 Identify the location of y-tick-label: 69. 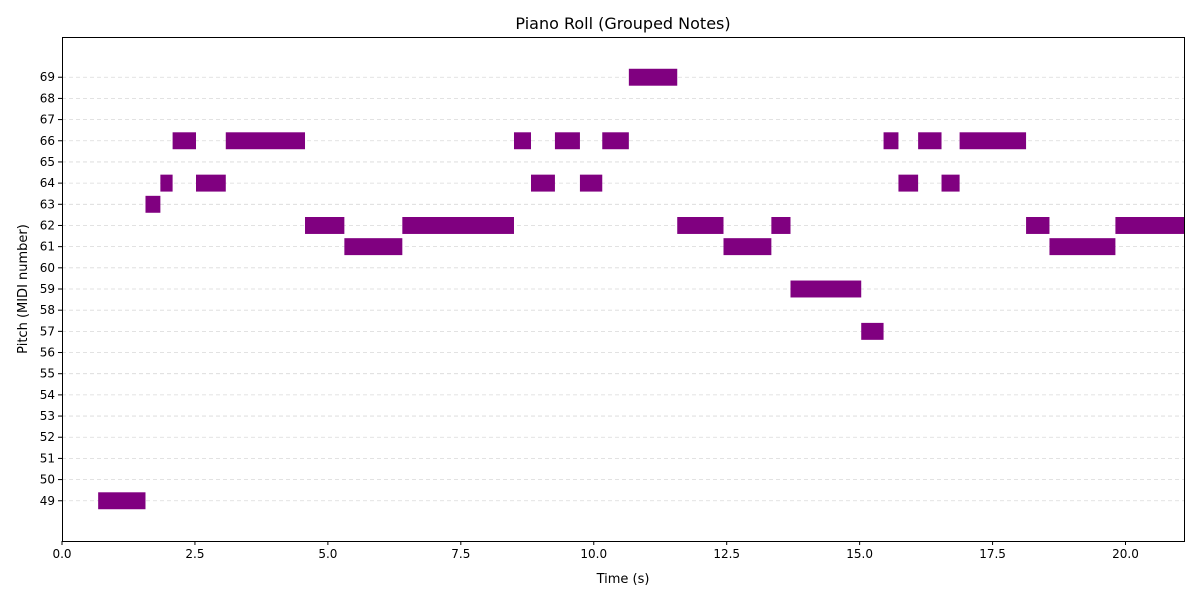
(47, 77).